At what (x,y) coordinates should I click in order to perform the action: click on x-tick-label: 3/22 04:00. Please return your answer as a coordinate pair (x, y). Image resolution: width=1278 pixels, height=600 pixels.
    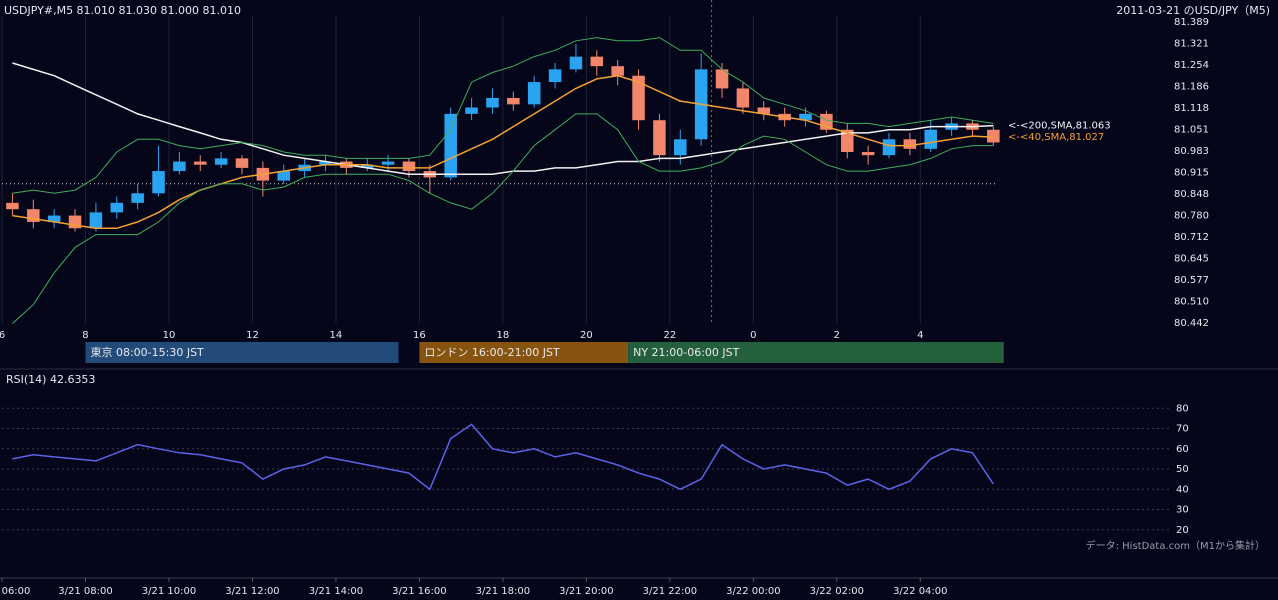
    Looking at the image, I should click on (920, 591).